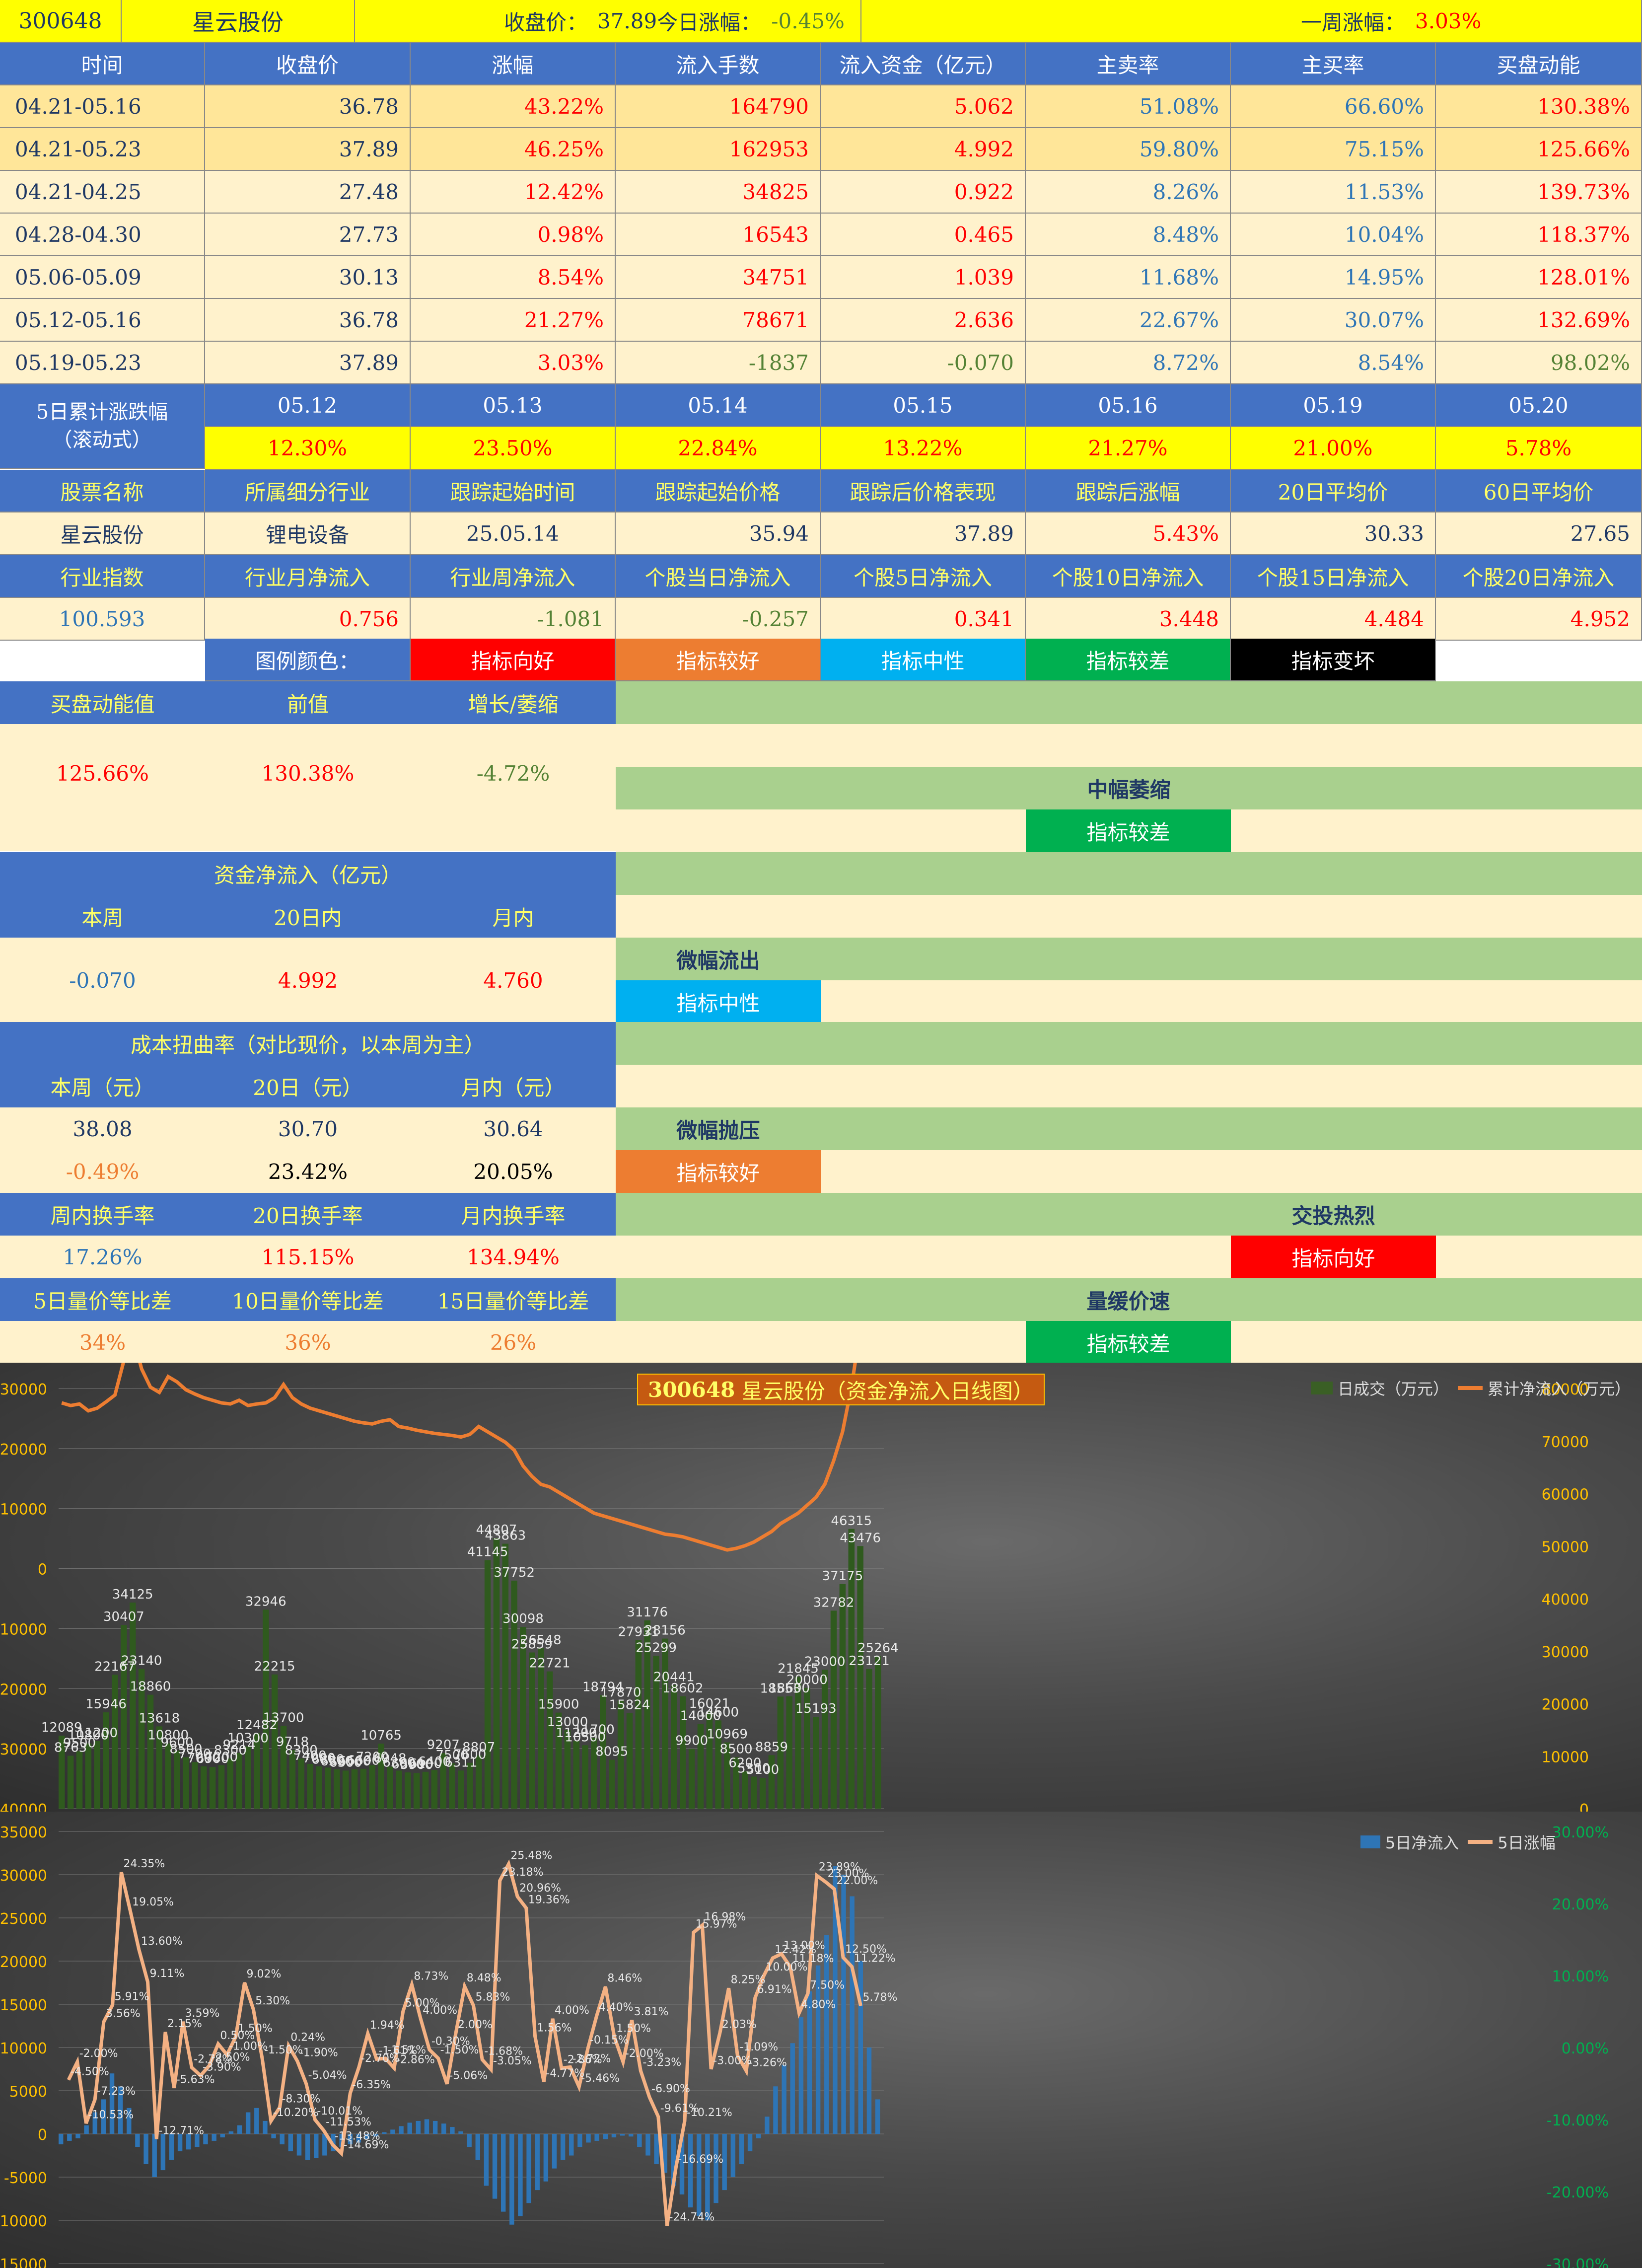 The width and height of the screenshot is (1642, 2268). Describe the element at coordinates (451, 1755) in the screenshot. I see `volume-label: 7500` at that location.